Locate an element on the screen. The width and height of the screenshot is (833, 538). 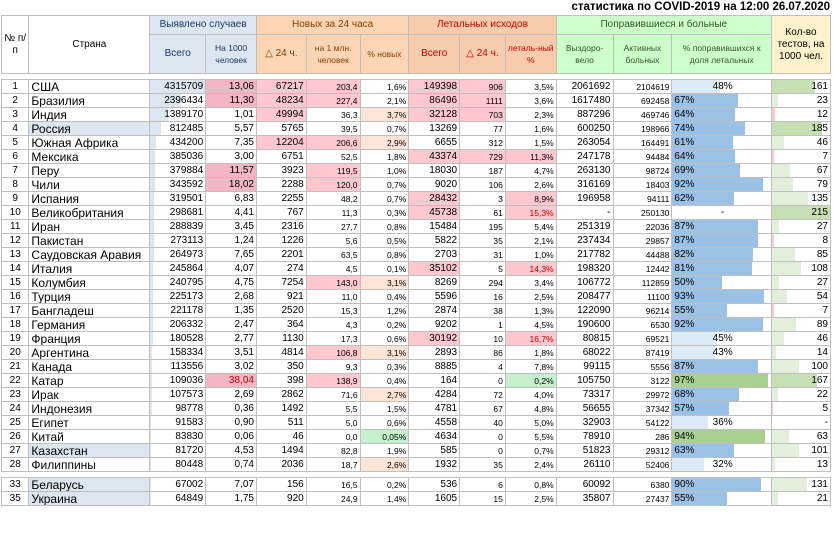
detected-total: 83830 is located at coordinates (178, 436).